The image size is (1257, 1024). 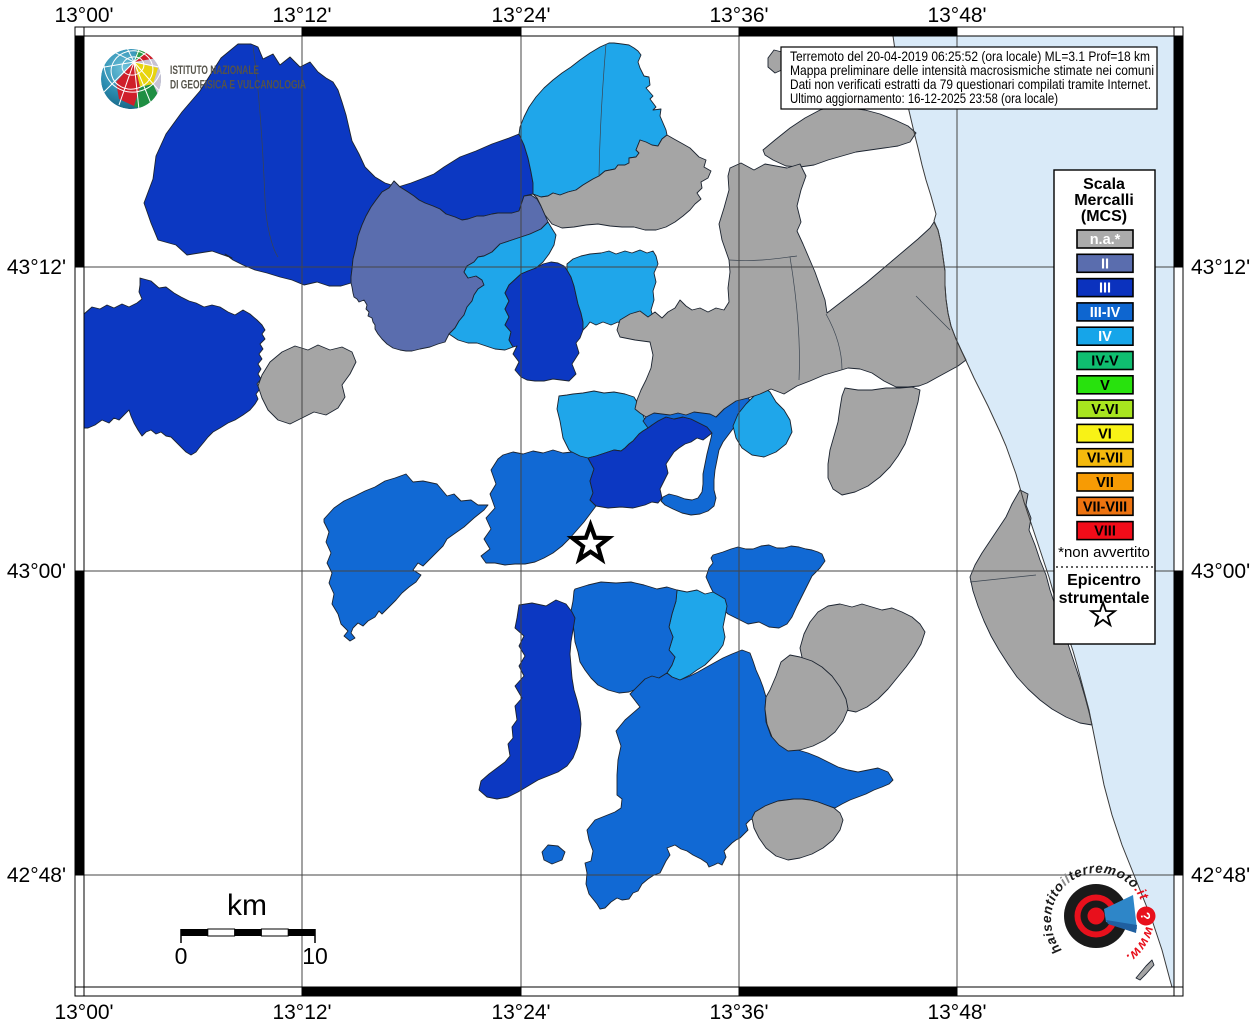 I want to click on svg-text: Mercalli, so click(x=1104, y=200).